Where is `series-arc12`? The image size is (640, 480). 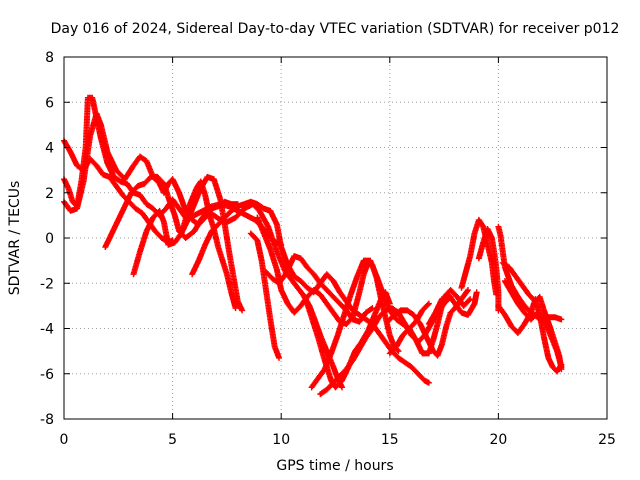
series-arc12 is located at coordinates (370, 324).